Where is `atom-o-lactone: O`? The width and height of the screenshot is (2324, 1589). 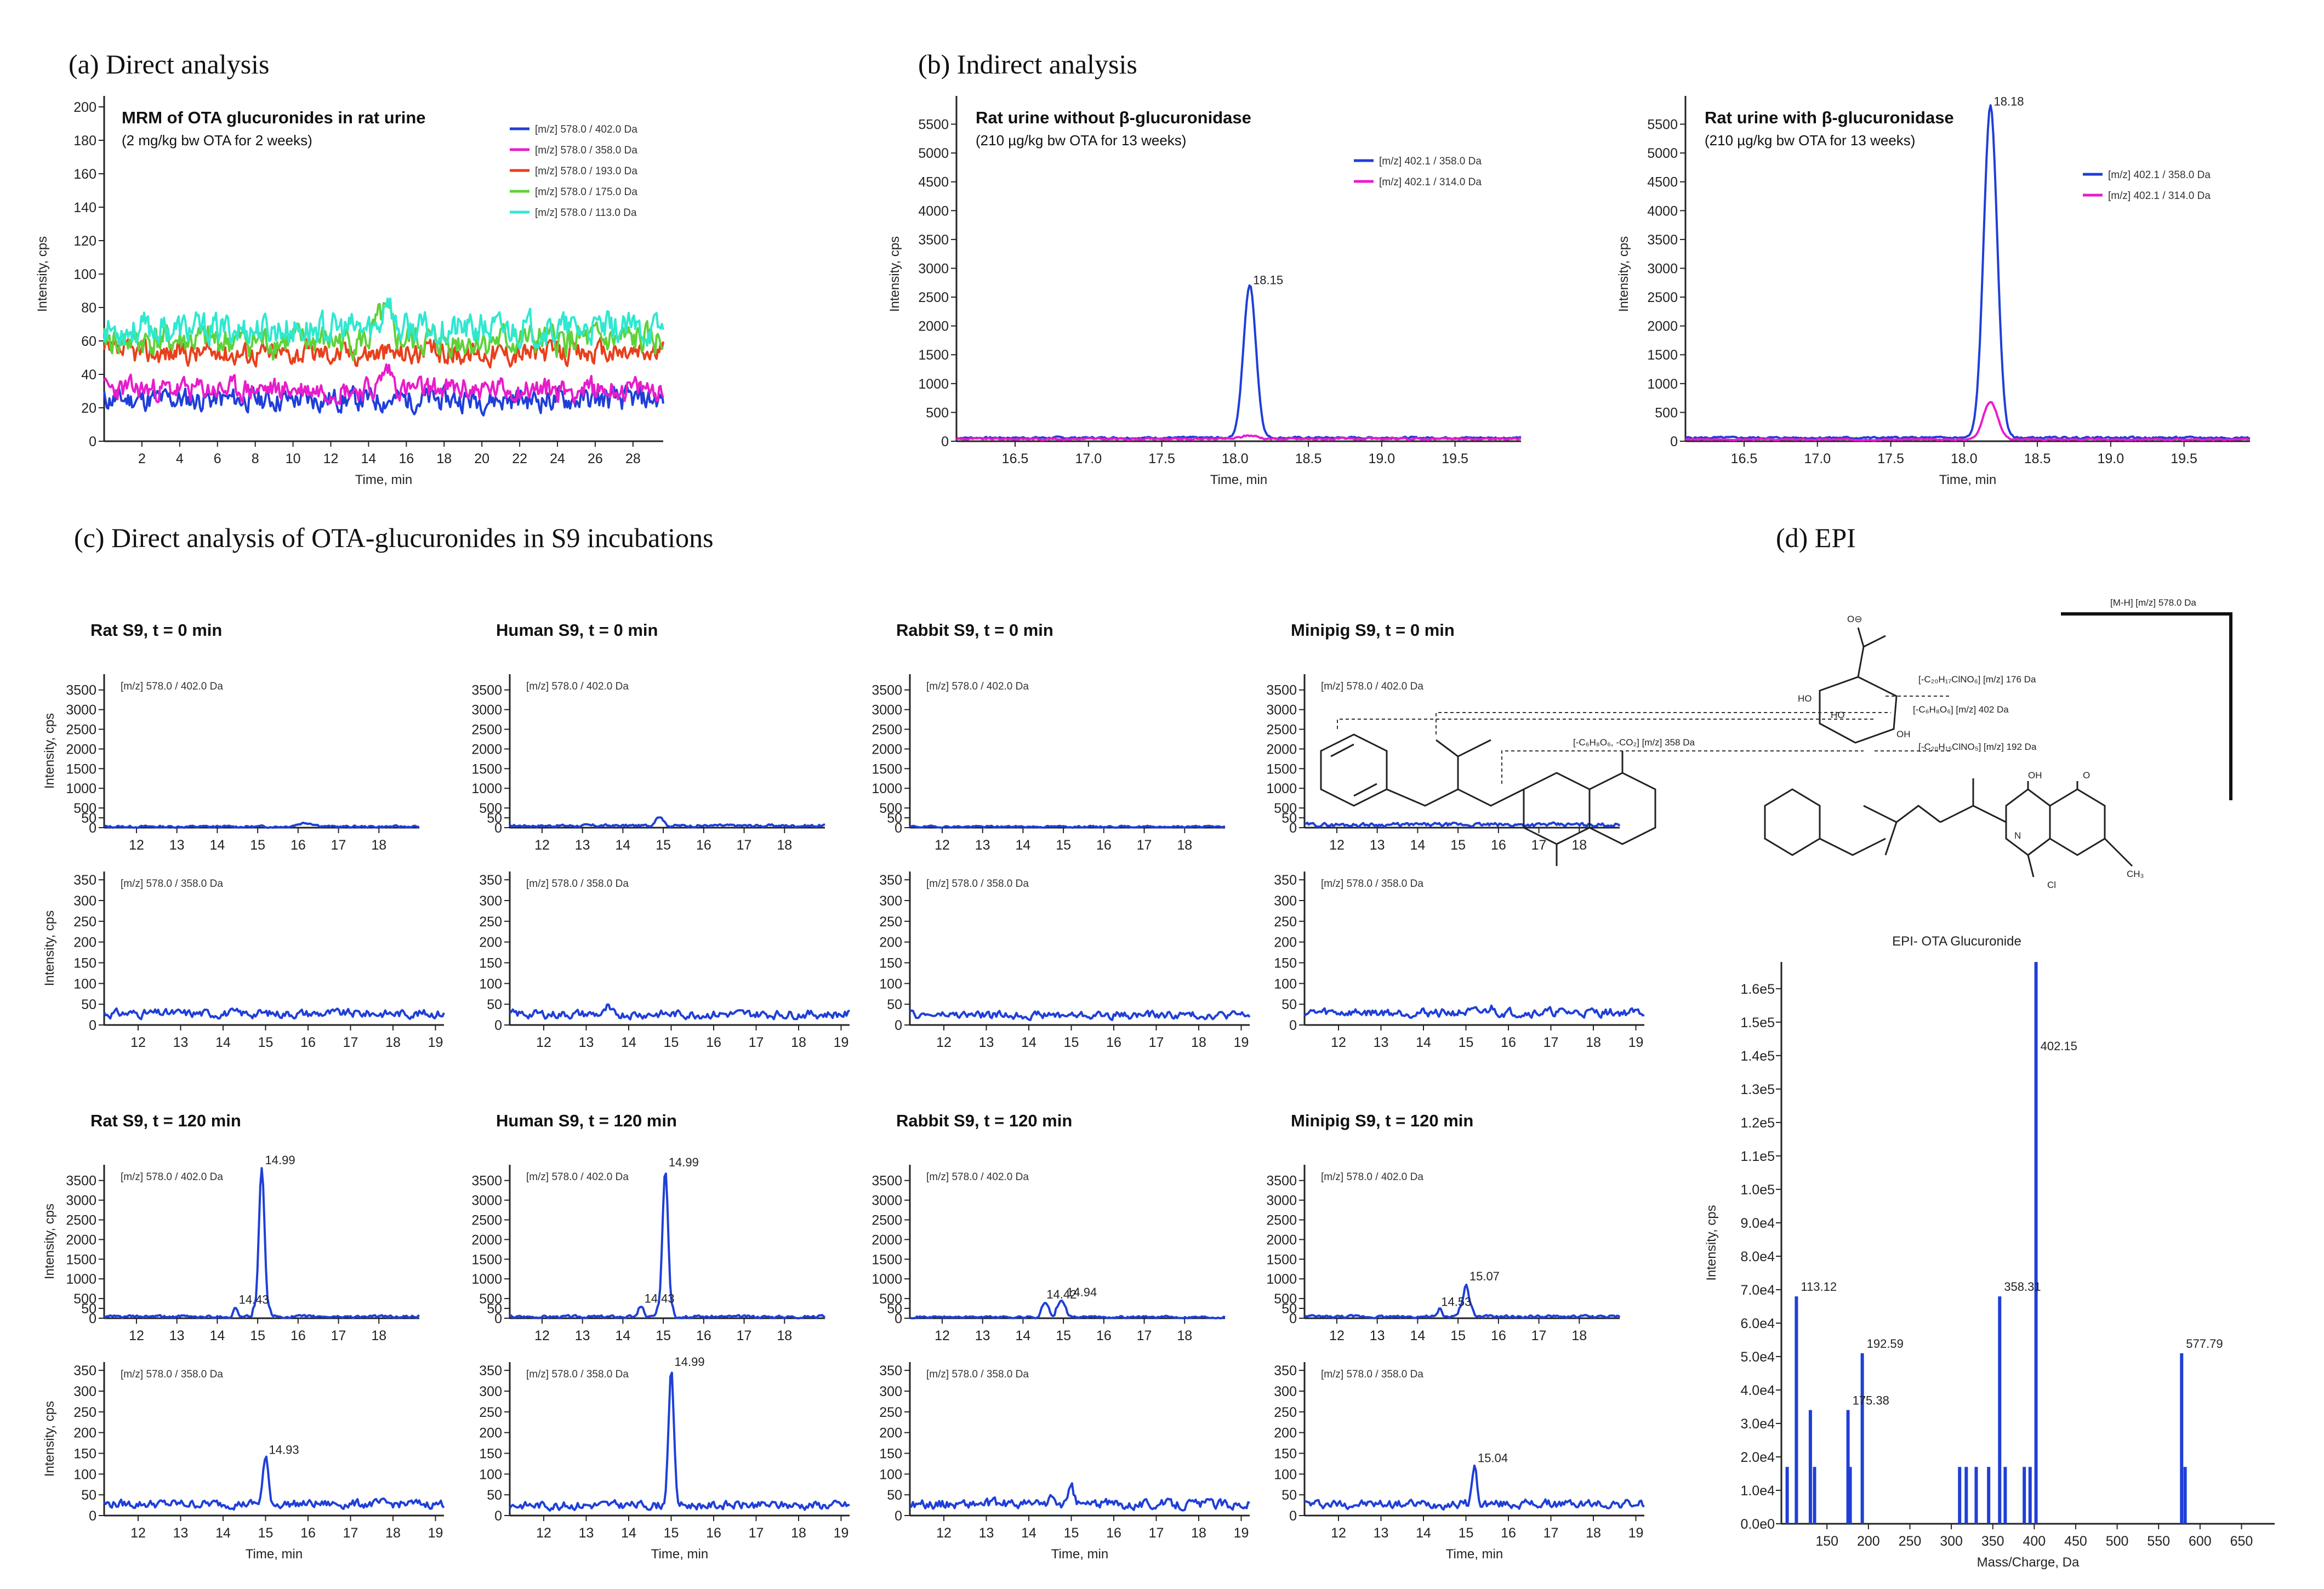 atom-o-lactone: O is located at coordinates (2087, 775).